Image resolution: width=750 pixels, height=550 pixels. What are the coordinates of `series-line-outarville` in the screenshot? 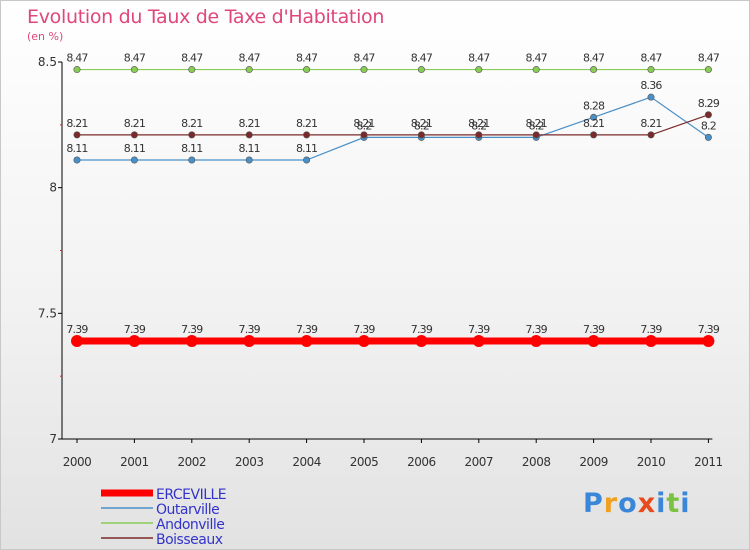 It's located at (393, 128).